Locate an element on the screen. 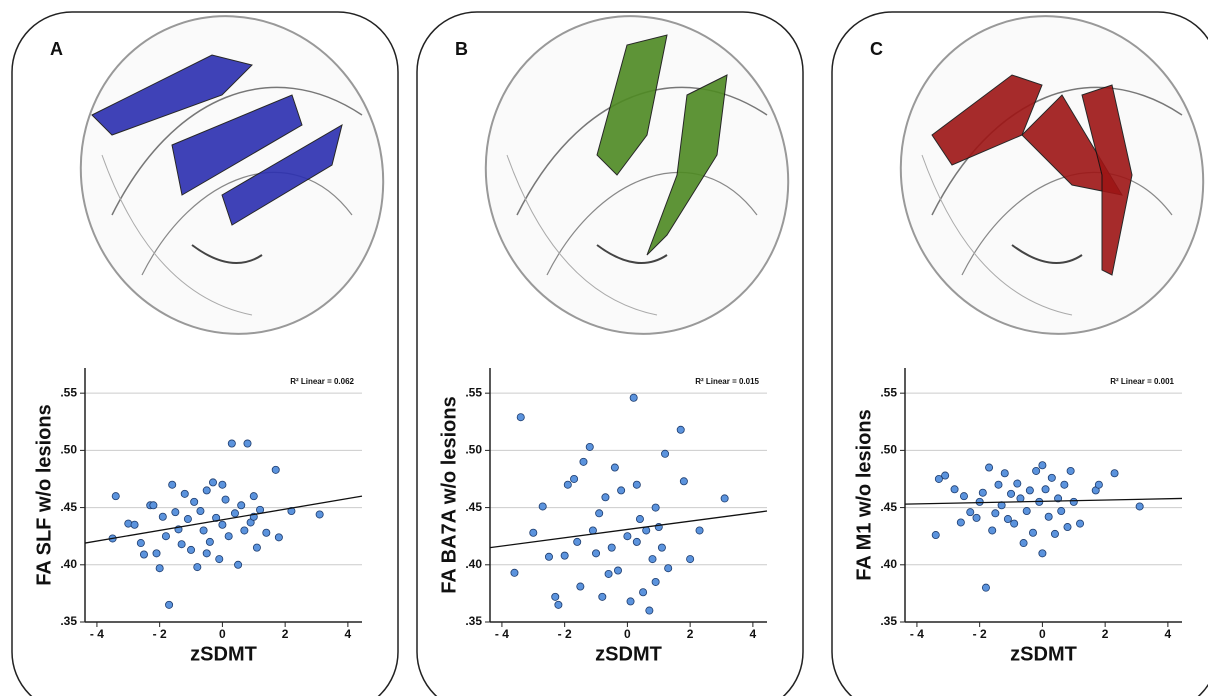  x-tick-label: - 2 is located at coordinates (565, 634).